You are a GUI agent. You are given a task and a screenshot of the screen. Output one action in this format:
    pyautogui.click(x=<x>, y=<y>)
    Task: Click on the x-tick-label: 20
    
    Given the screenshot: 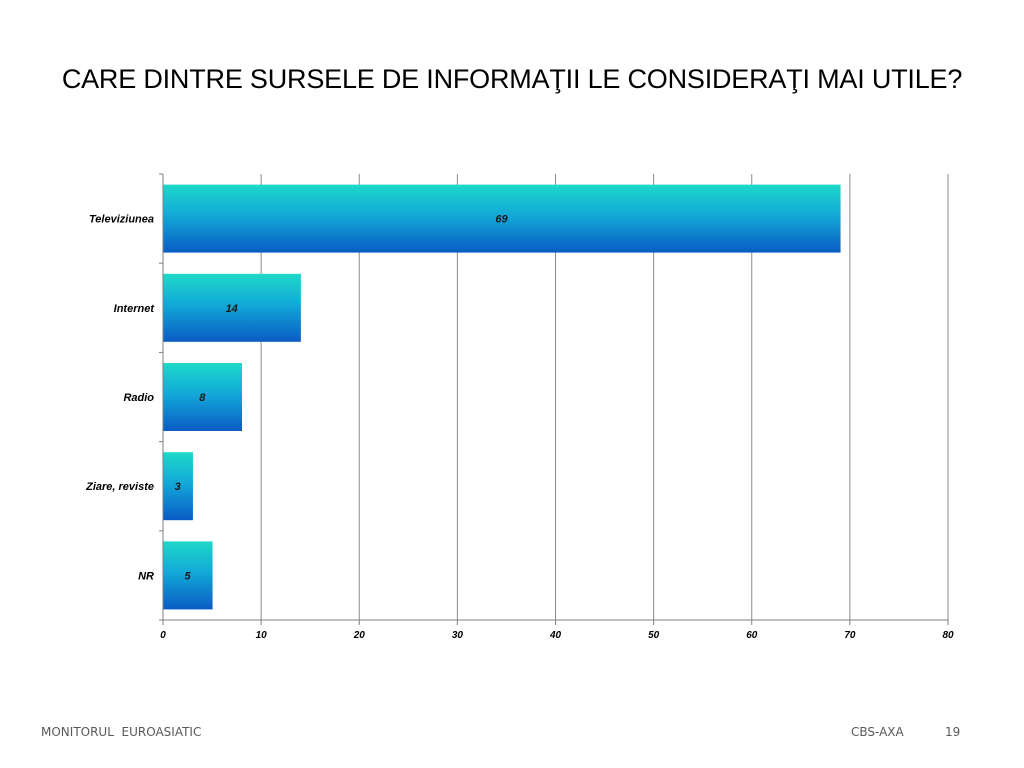 What is the action you would take?
    pyautogui.click(x=359, y=635)
    